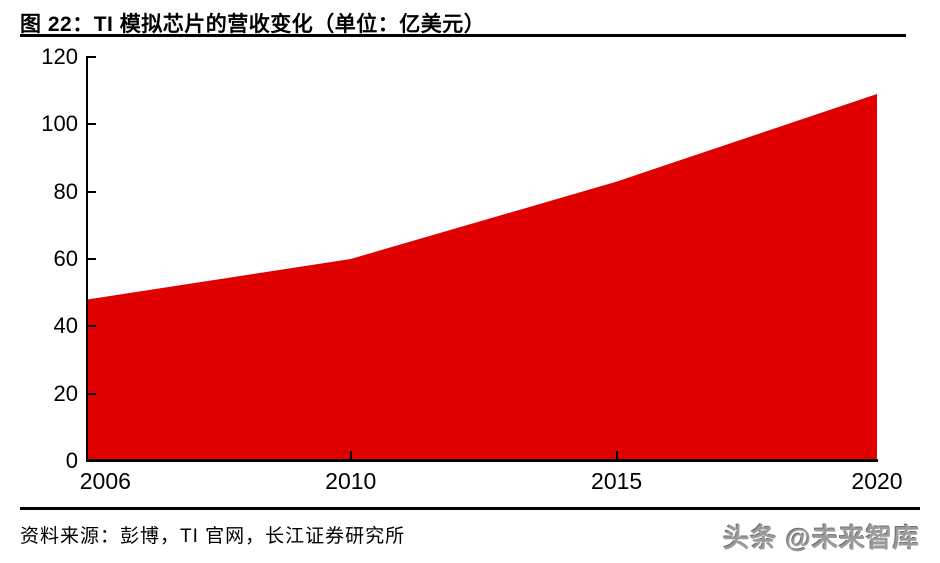 This screenshot has height=563, width=940. What do you see at coordinates (470, 508) in the screenshot?
I see `footer-divider` at bounding box center [470, 508].